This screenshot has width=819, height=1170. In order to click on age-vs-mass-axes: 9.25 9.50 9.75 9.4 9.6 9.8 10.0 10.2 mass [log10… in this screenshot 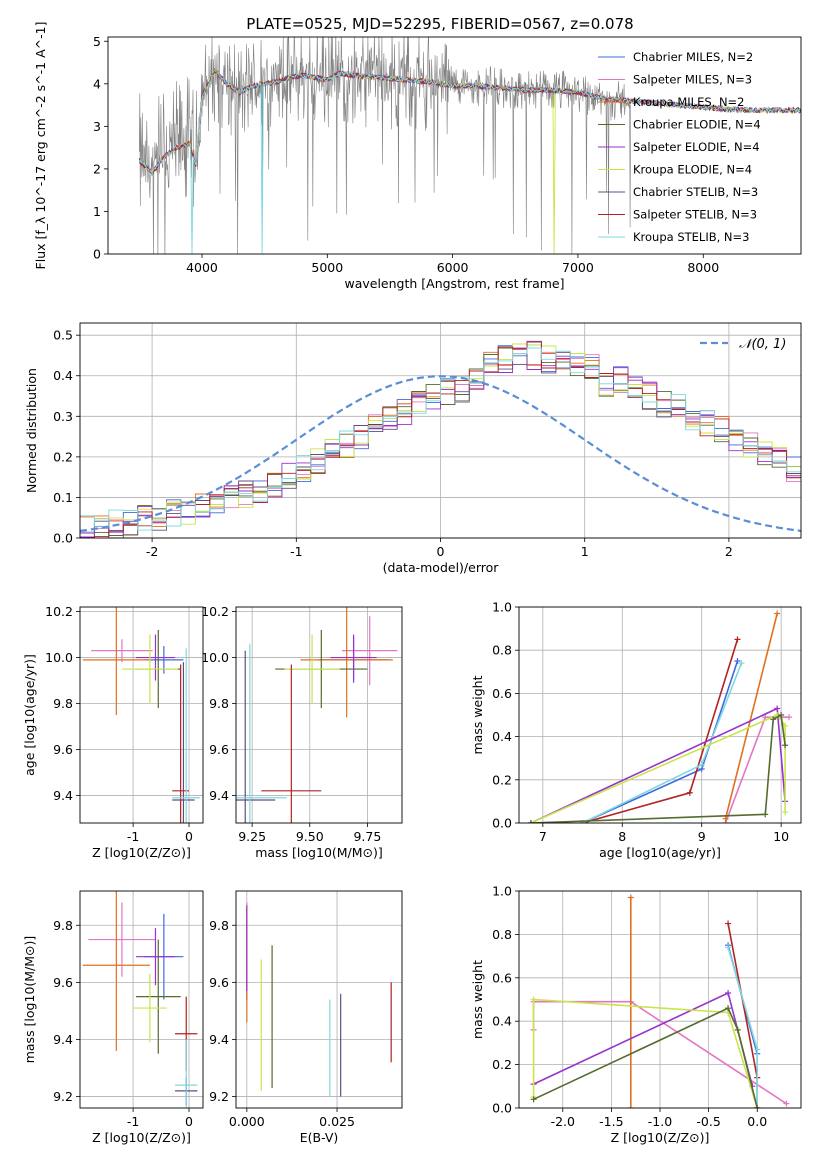, I will do `click(301, 732)`.